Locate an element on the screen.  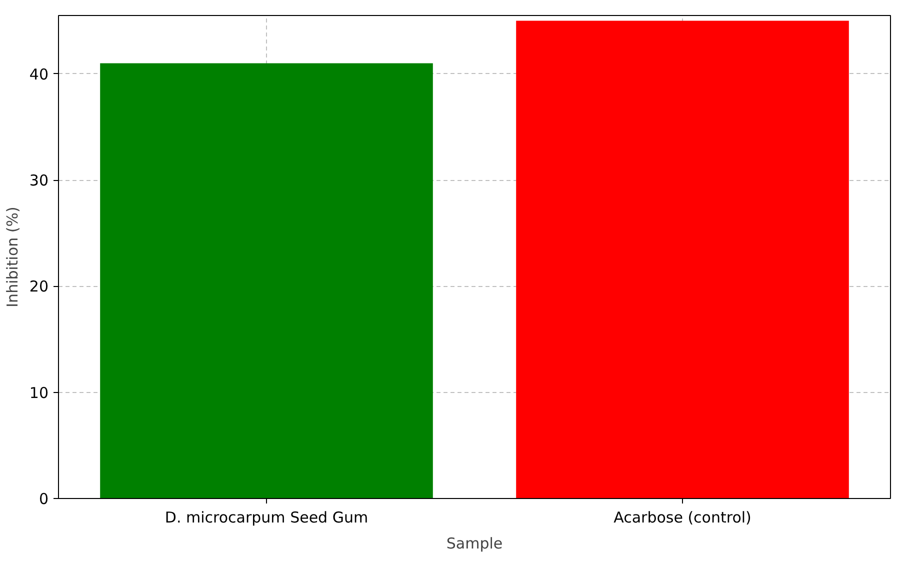
y-tick-label: 40 is located at coordinates (39, 74).